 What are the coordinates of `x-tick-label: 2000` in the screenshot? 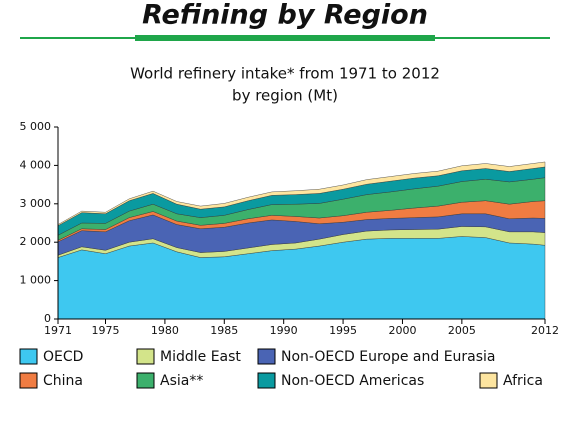 It's located at (402, 330).